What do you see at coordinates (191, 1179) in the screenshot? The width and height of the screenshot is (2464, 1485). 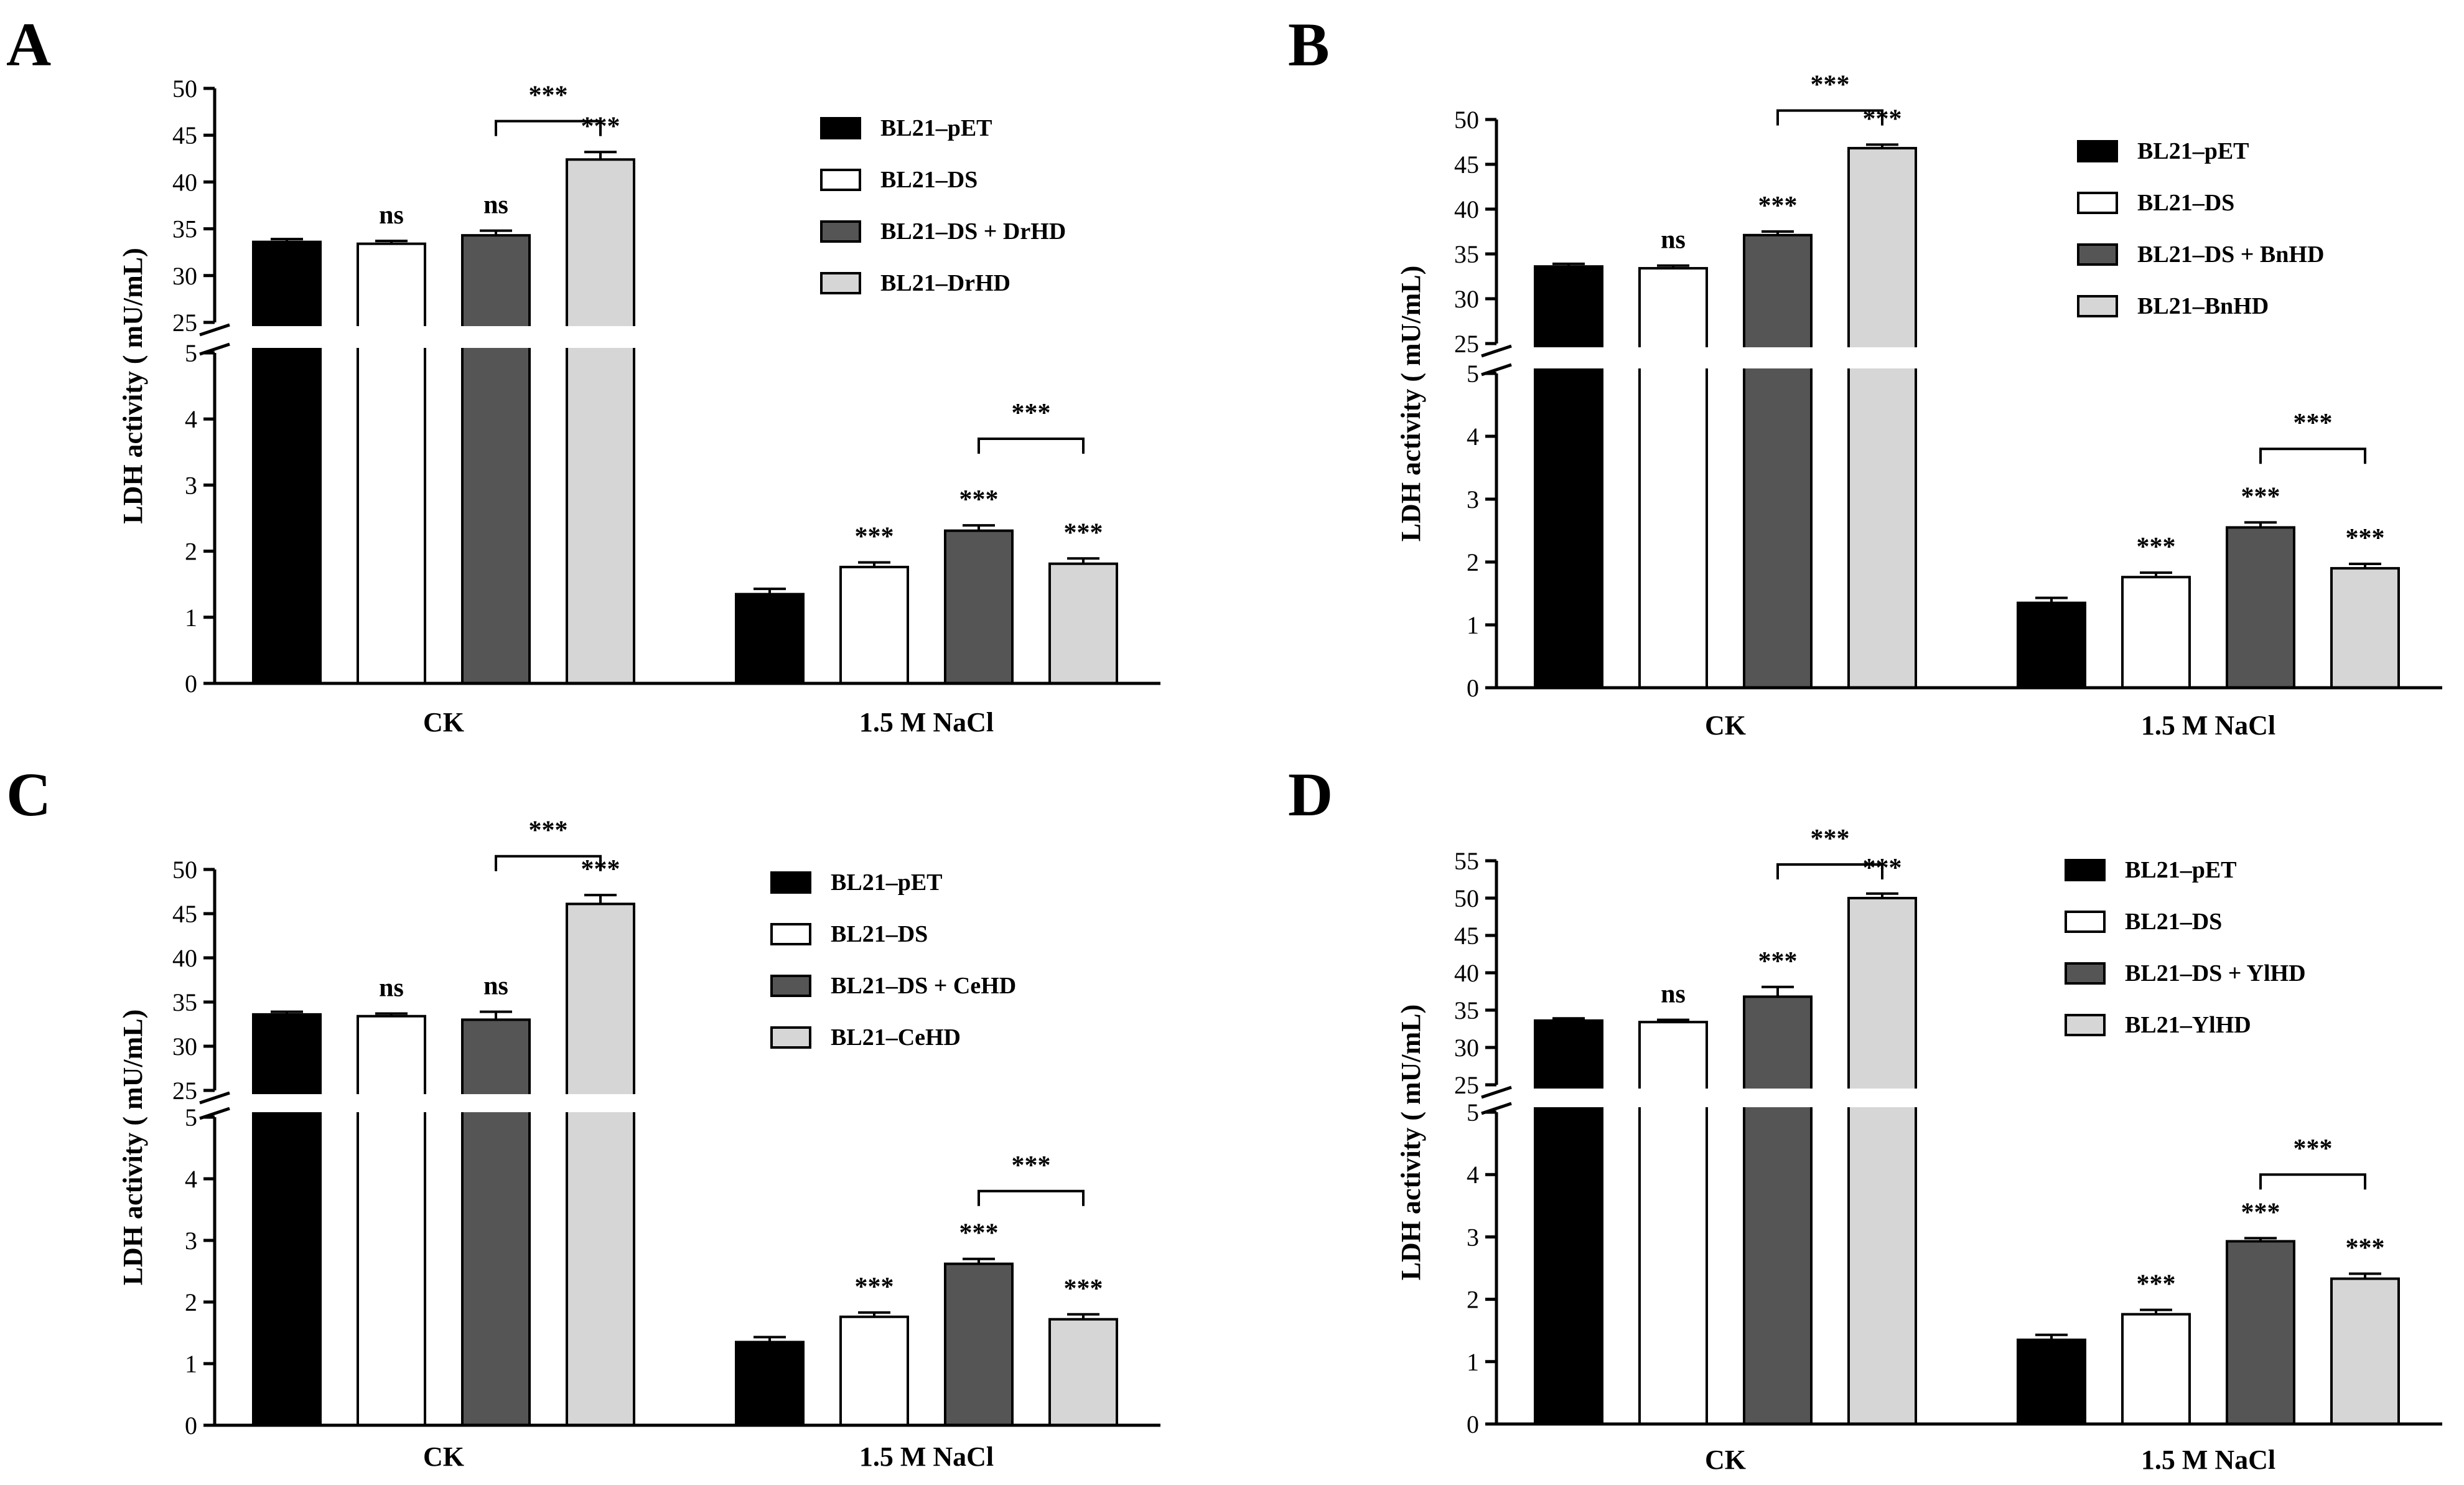 I see `y-tick-label: 4` at bounding box center [191, 1179].